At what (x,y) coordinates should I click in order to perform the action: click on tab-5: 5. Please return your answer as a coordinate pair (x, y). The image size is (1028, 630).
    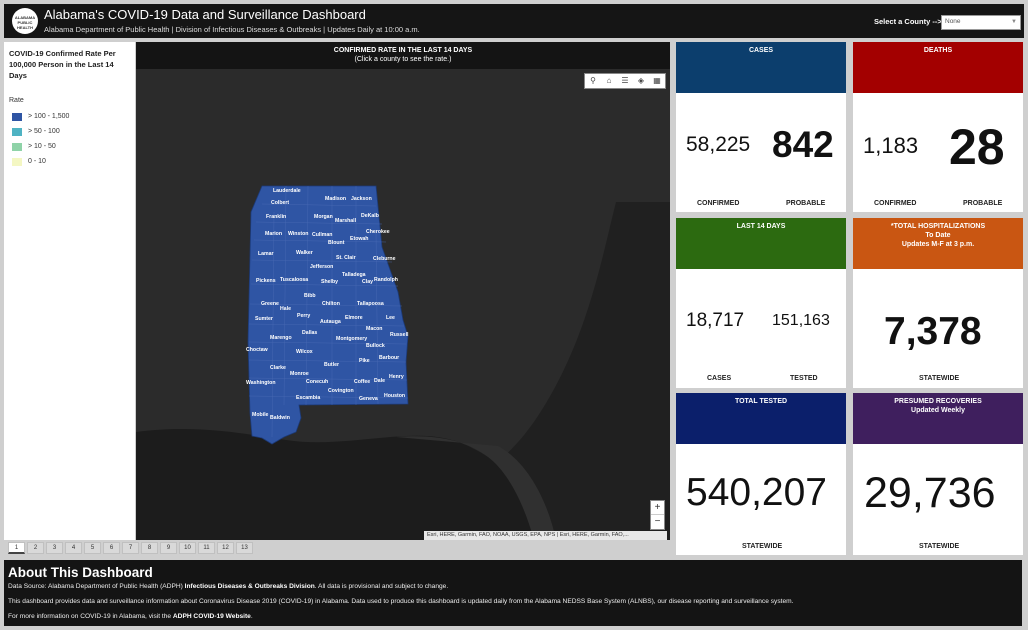
    Looking at the image, I should click on (92, 548).